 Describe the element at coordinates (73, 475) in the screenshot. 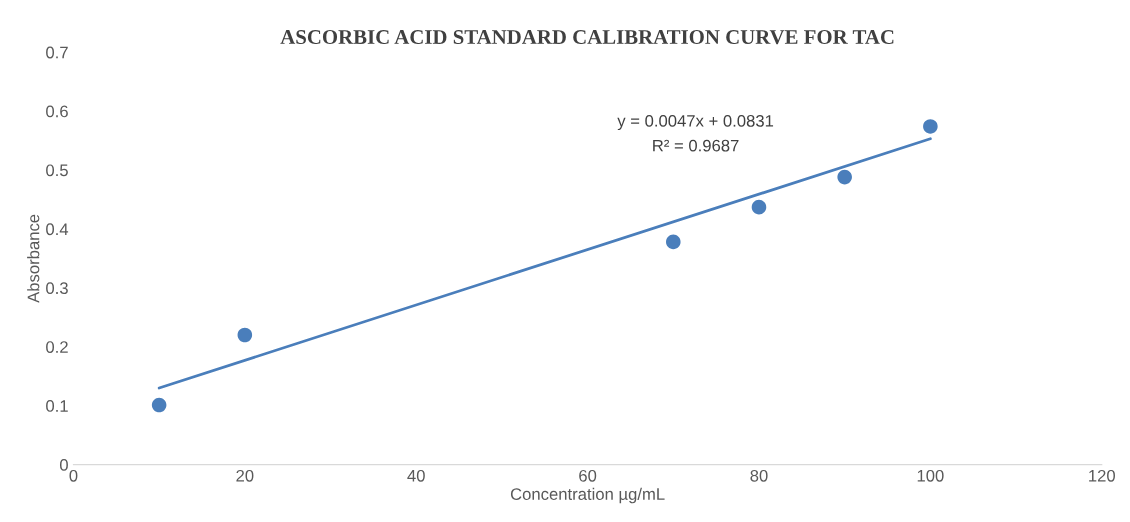

I see `x-tick-label: 0` at that location.